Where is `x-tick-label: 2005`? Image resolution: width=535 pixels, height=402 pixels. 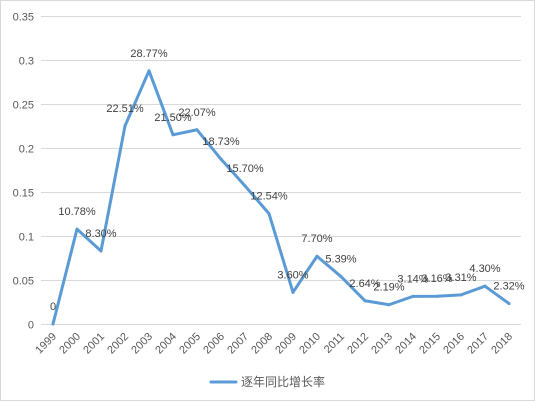 x-tick-label: 2005 is located at coordinates (190, 344).